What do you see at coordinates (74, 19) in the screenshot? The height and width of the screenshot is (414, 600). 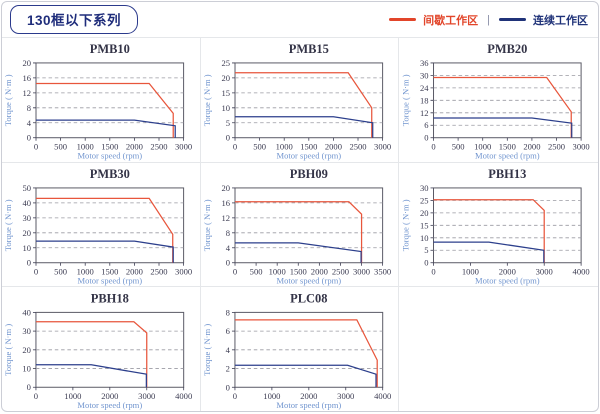 I see `series-title-box: 130框以下系列` at bounding box center [74, 19].